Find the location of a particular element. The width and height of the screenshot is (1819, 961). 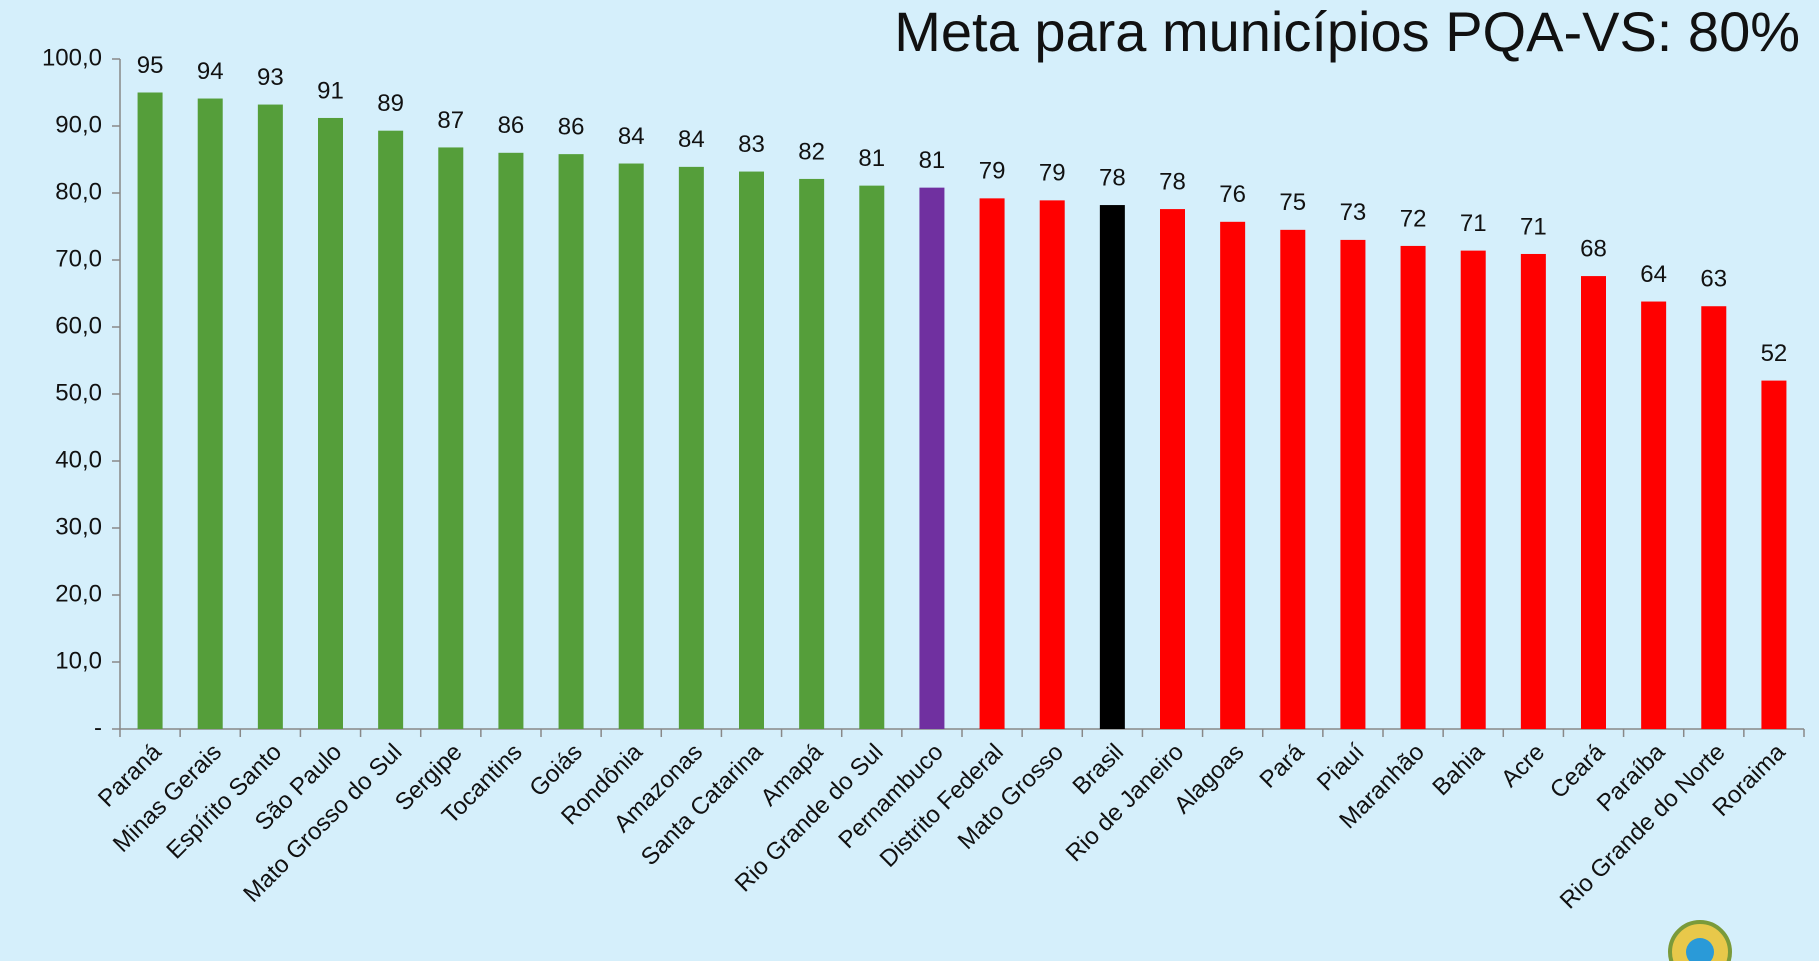

y-tick-label: 20,0 is located at coordinates (78, 593).